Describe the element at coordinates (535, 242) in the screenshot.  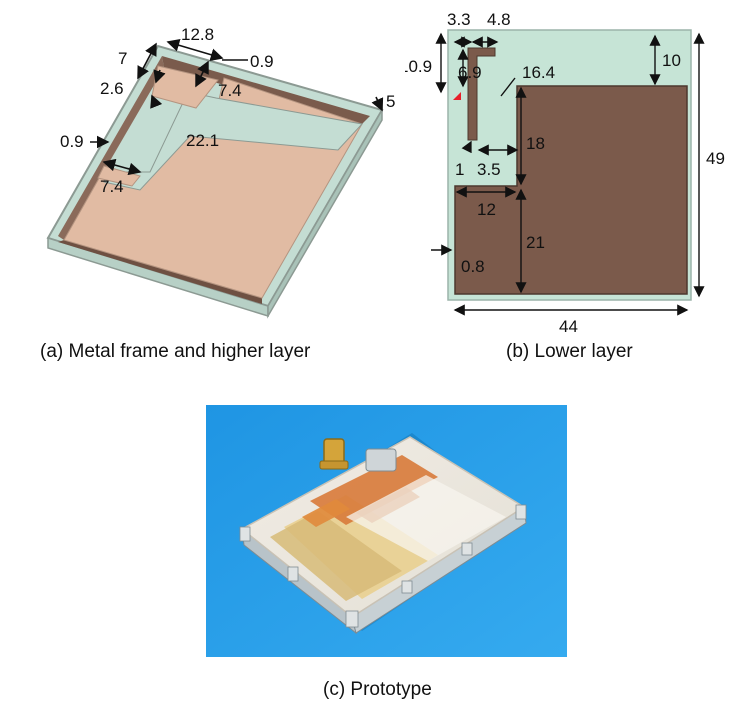
I see `label-21: 21` at that location.